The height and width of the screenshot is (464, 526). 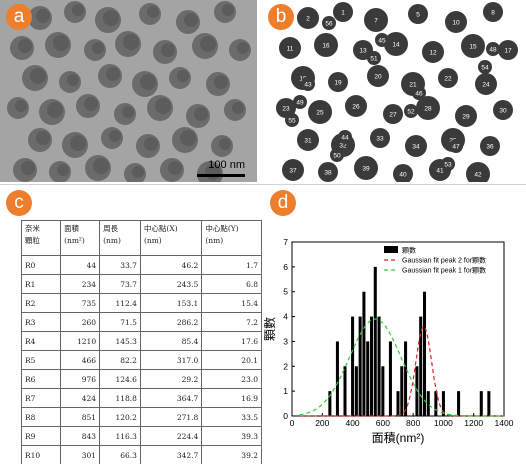 What do you see at coordinates (473, 423) in the screenshot?
I see `x-tick-label: 1200` at bounding box center [473, 423].